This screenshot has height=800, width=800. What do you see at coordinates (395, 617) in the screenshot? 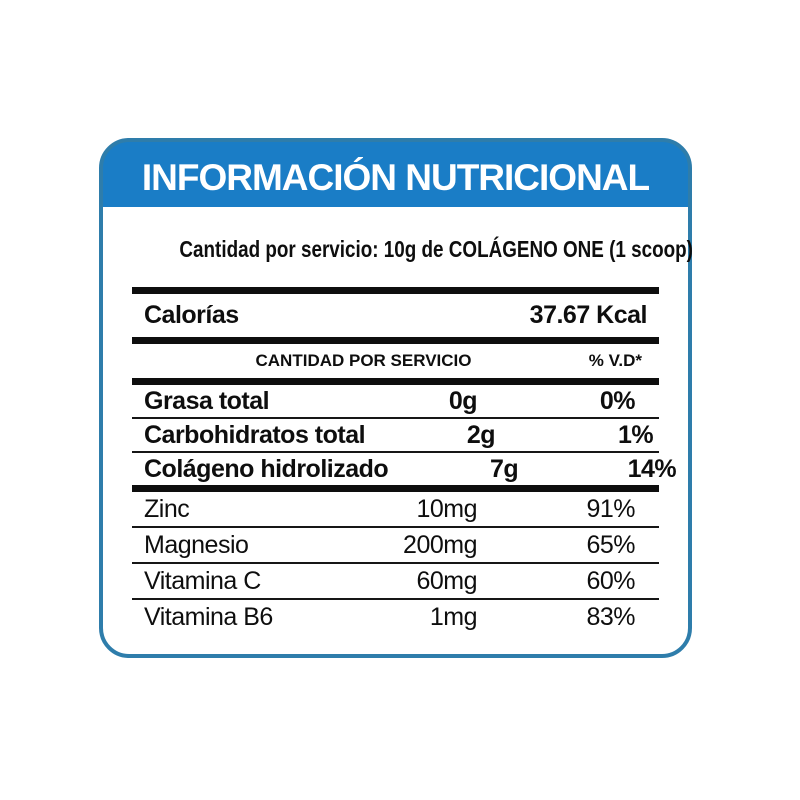
I see `table-row: Vitamina B6 1mg 83%` at bounding box center [395, 617].